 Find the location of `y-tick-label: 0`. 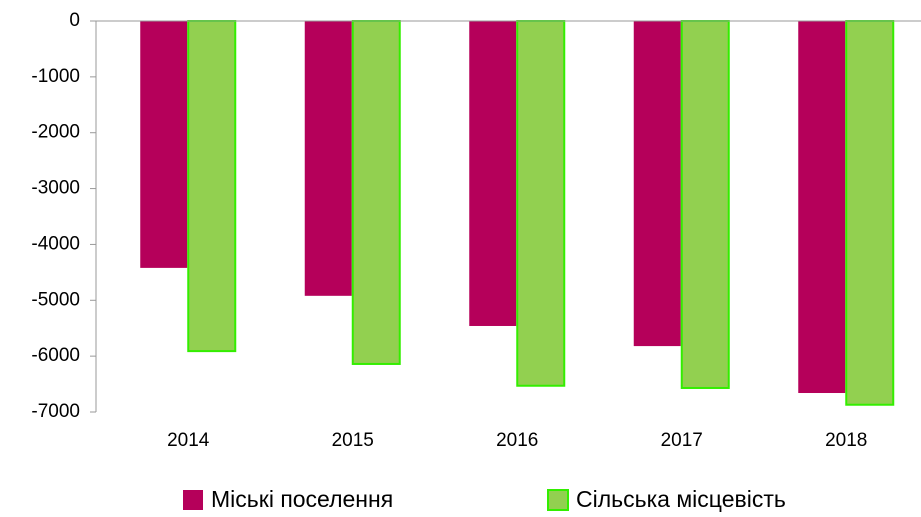

y-tick-label: 0 is located at coordinates (74, 20).